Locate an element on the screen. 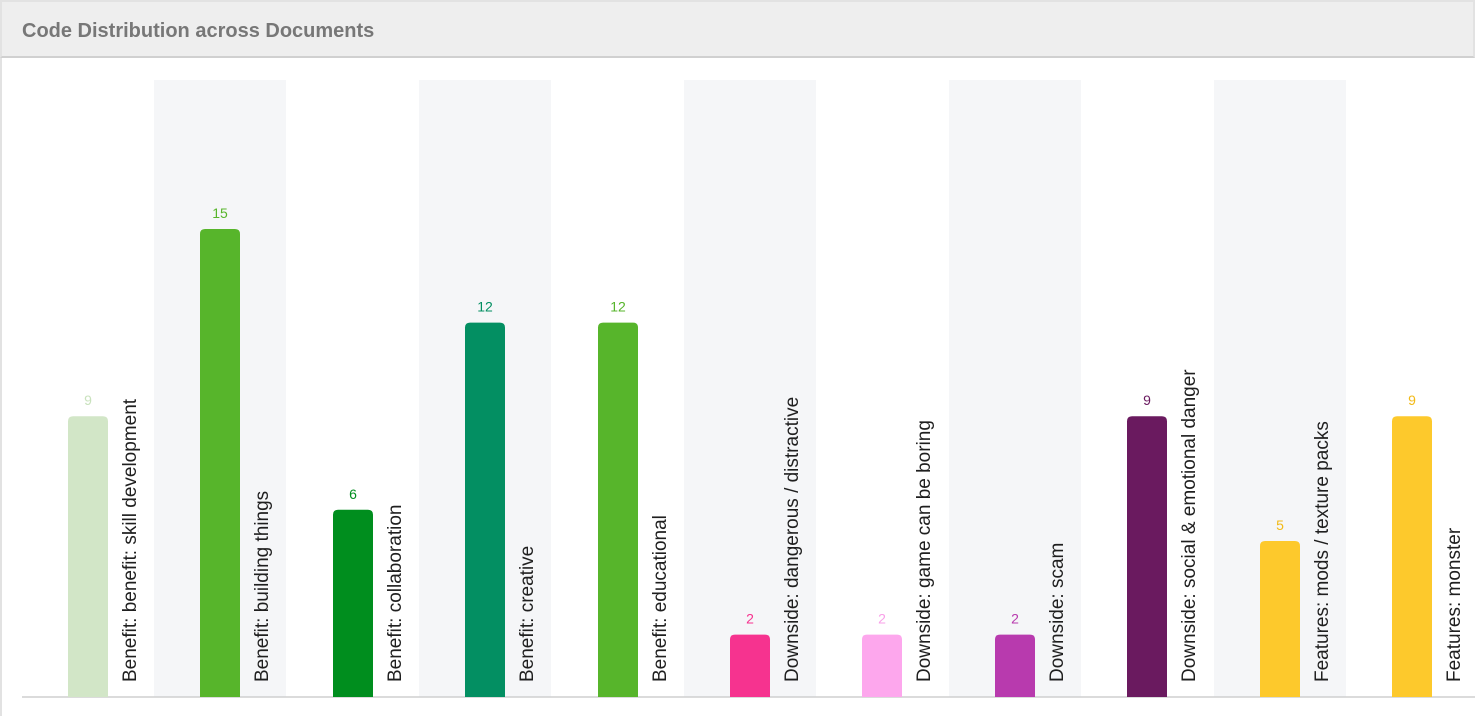  category-label: Benefit: educational is located at coordinates (660, 598).